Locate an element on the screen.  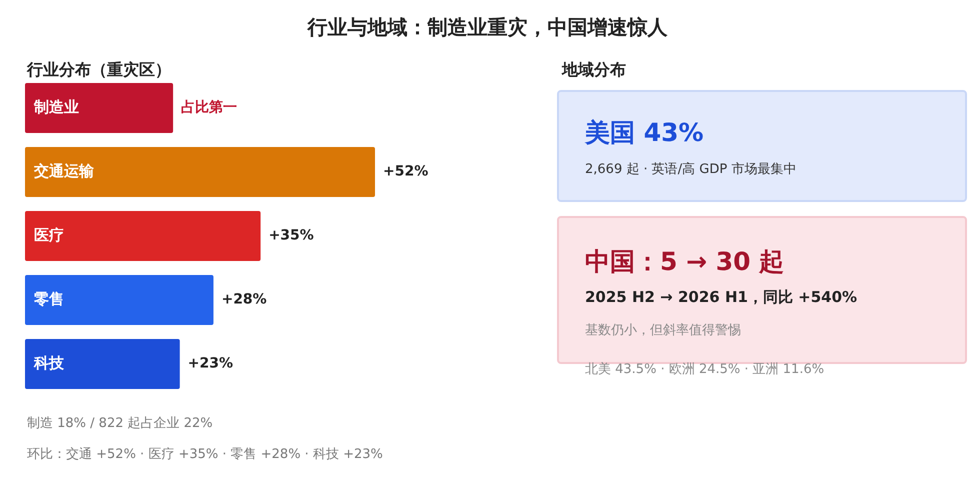
y-tick-label: 交通运输 is located at coordinates (64, 171).